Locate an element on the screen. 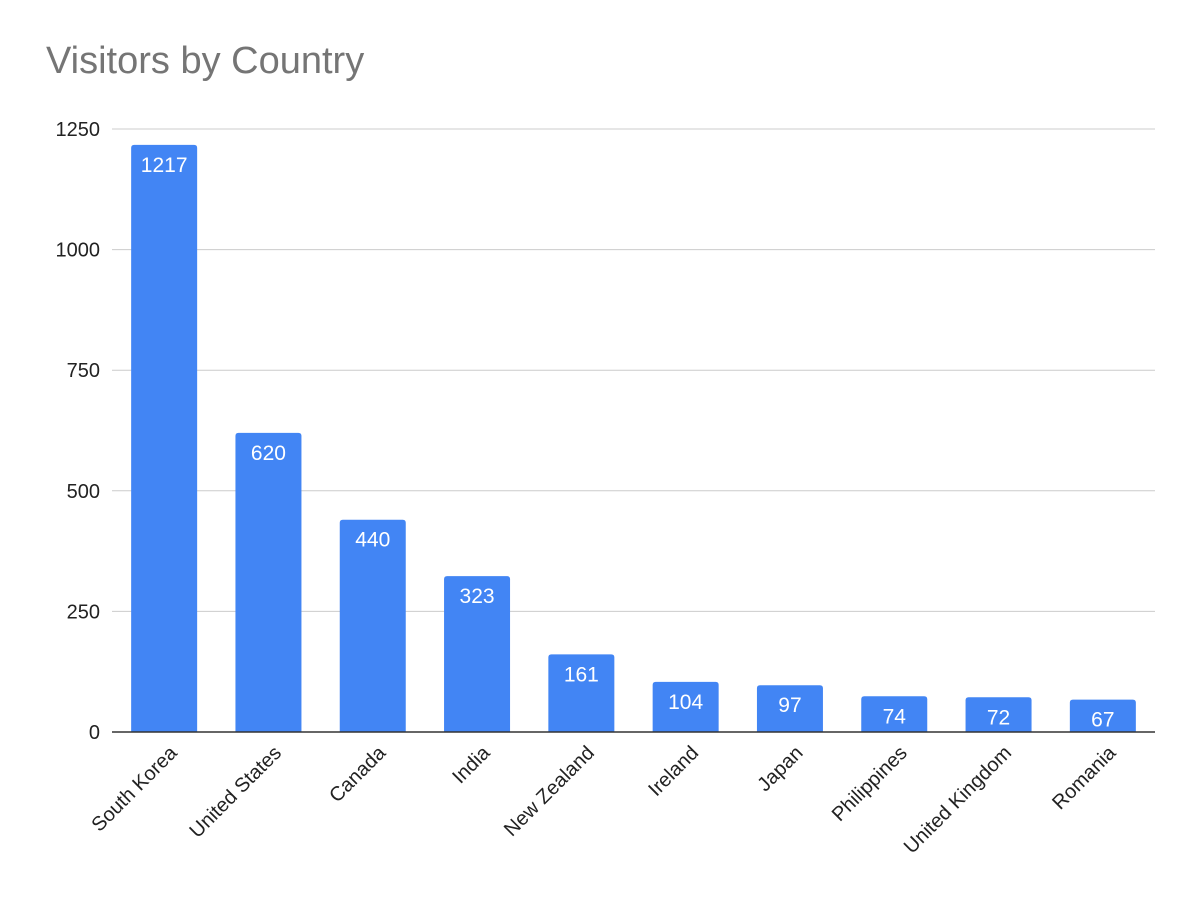 The image size is (1200, 920). x-category-label: United States is located at coordinates (236, 792).